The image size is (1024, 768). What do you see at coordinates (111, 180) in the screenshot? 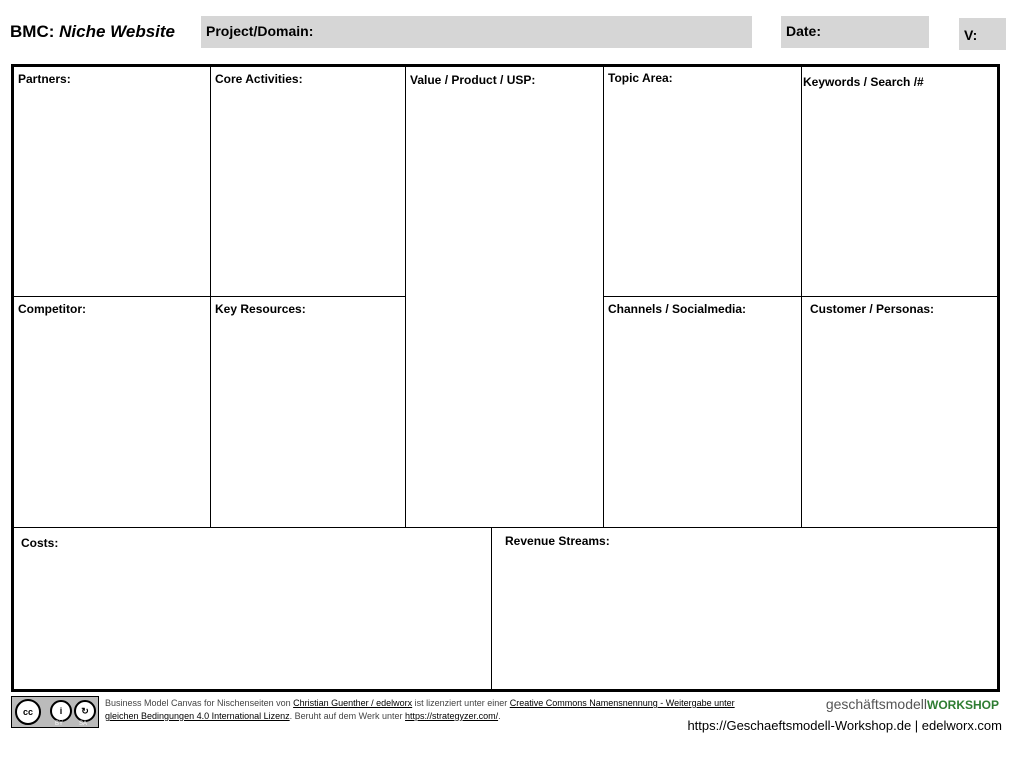
I see `cell-partners: Partners:` at bounding box center [111, 180].